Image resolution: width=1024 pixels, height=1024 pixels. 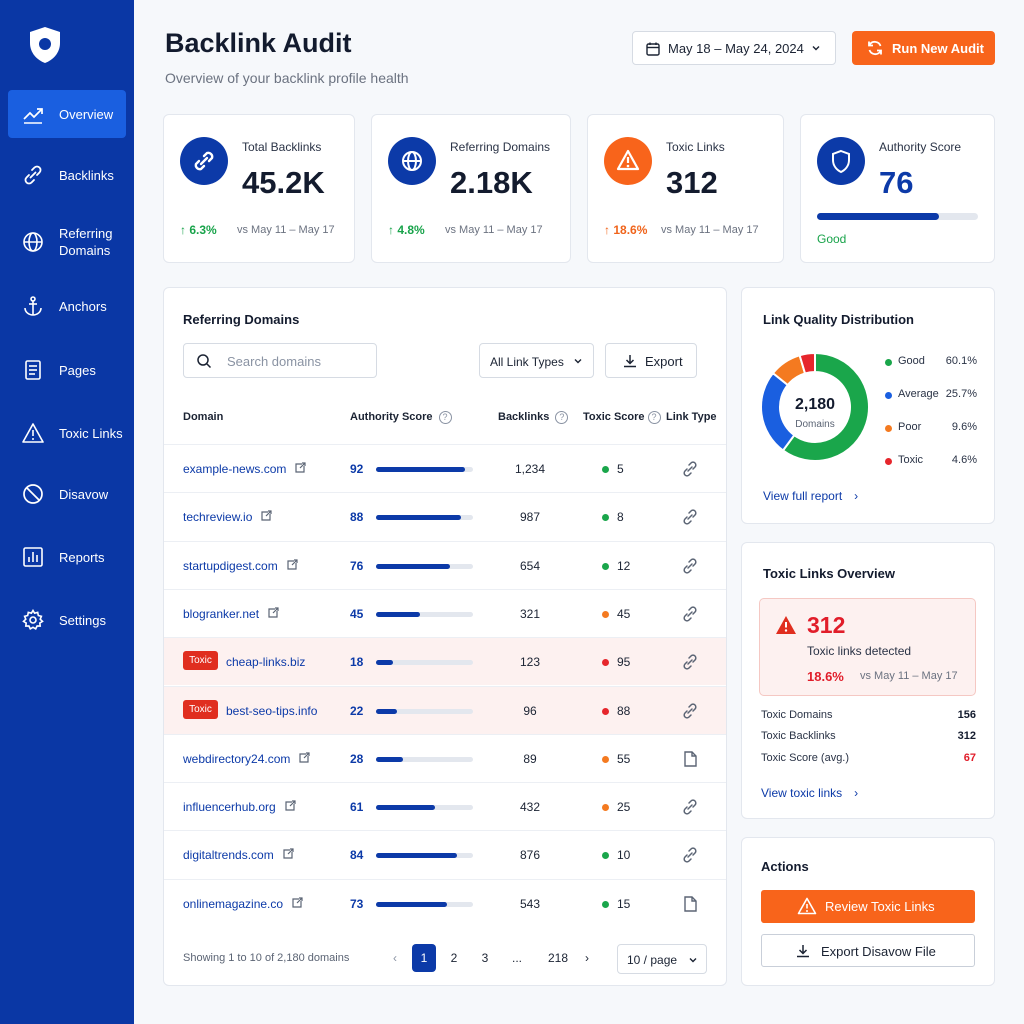 I want to click on backlinks-count: 654, so click(x=530, y=565).